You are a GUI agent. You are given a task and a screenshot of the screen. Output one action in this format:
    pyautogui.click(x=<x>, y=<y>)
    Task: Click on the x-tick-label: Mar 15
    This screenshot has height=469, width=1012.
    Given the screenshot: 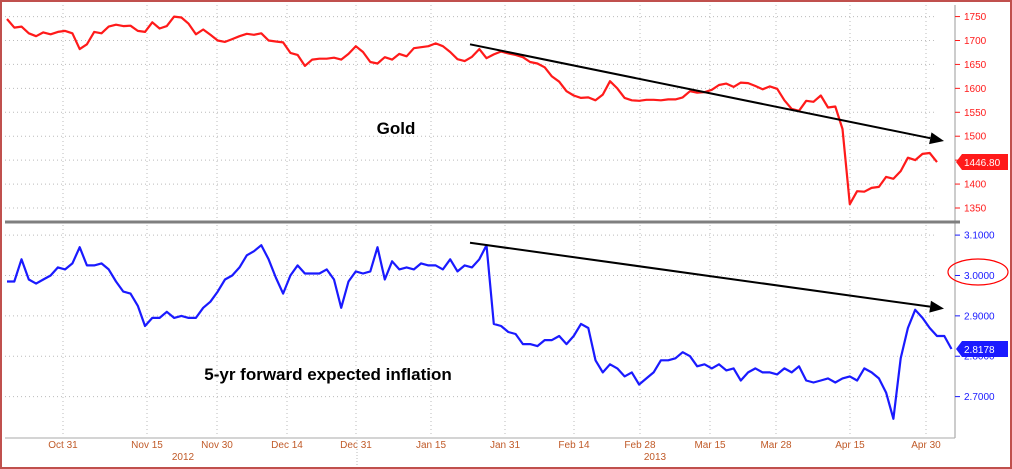 What is the action you would take?
    pyautogui.click(x=710, y=445)
    